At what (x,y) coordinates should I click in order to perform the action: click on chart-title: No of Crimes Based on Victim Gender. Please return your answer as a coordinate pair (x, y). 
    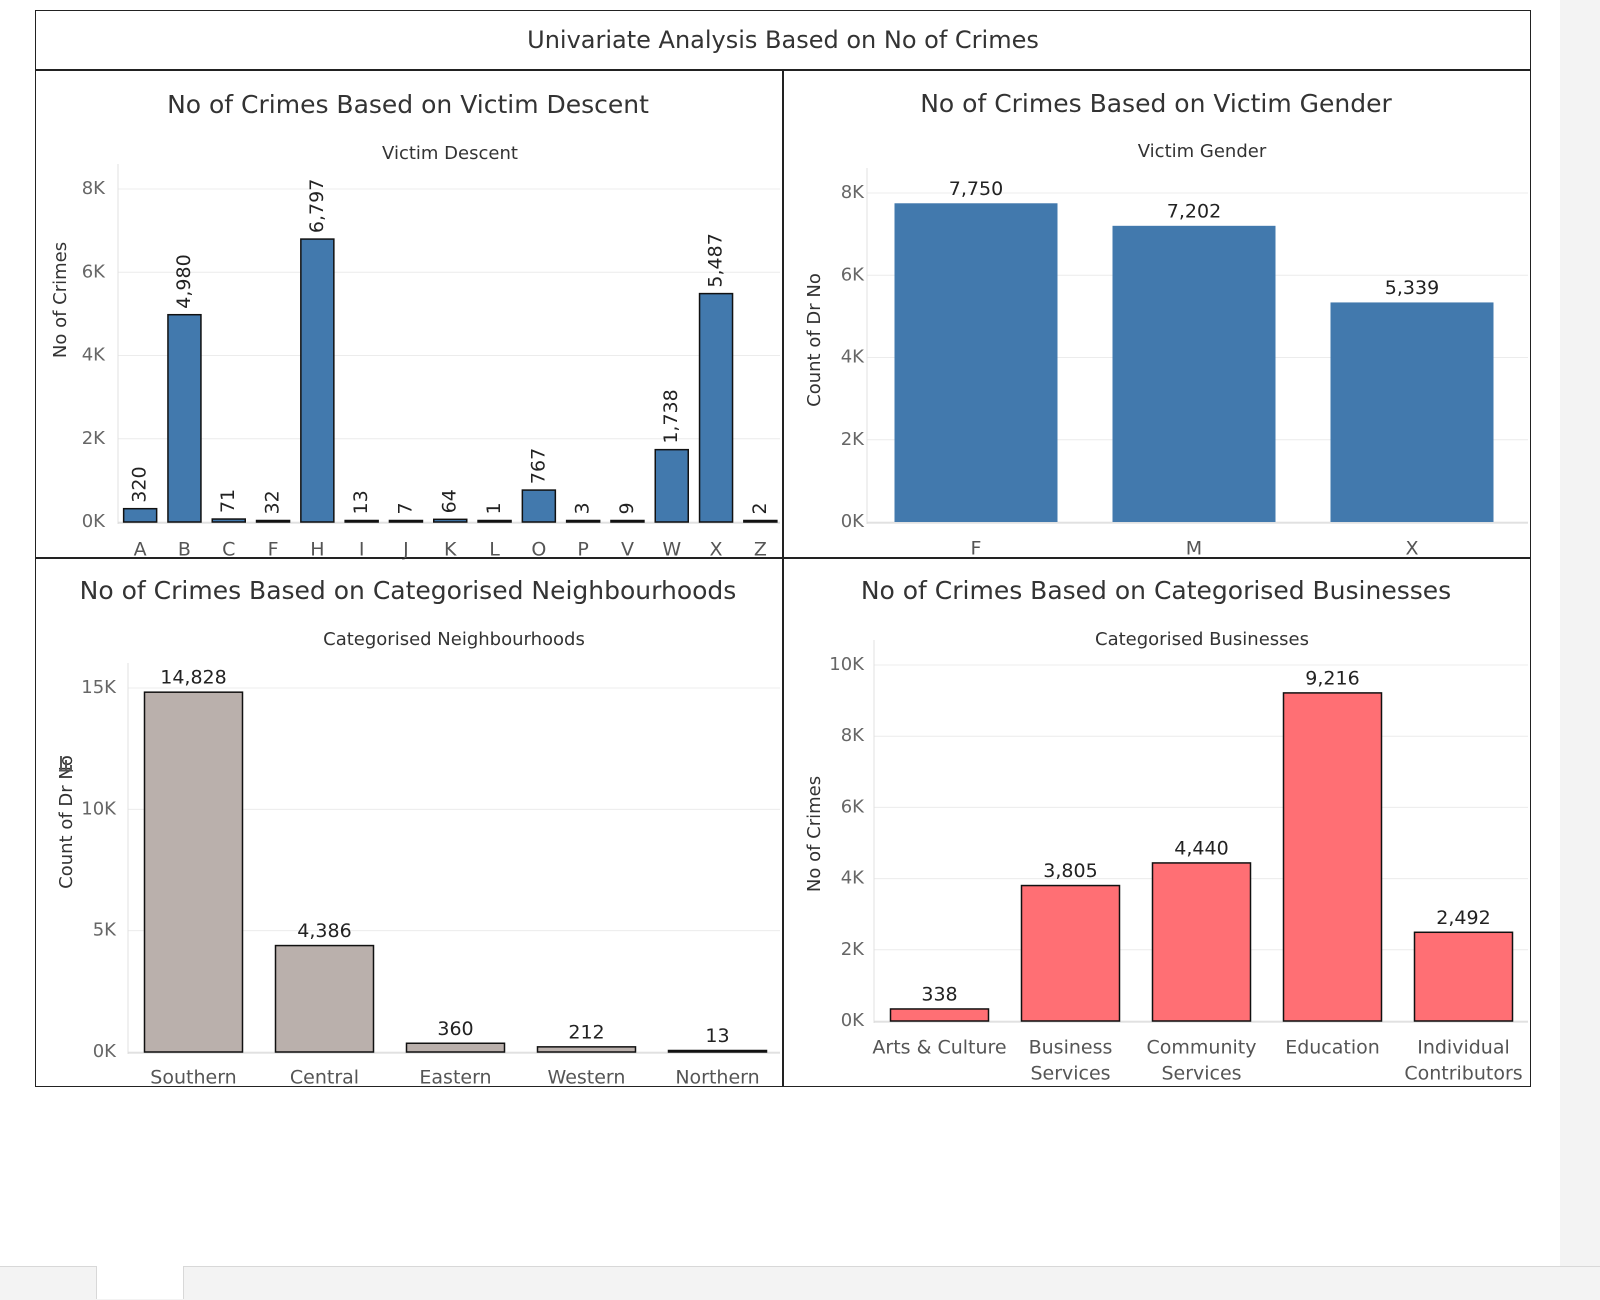
    Looking at the image, I should click on (1156, 103).